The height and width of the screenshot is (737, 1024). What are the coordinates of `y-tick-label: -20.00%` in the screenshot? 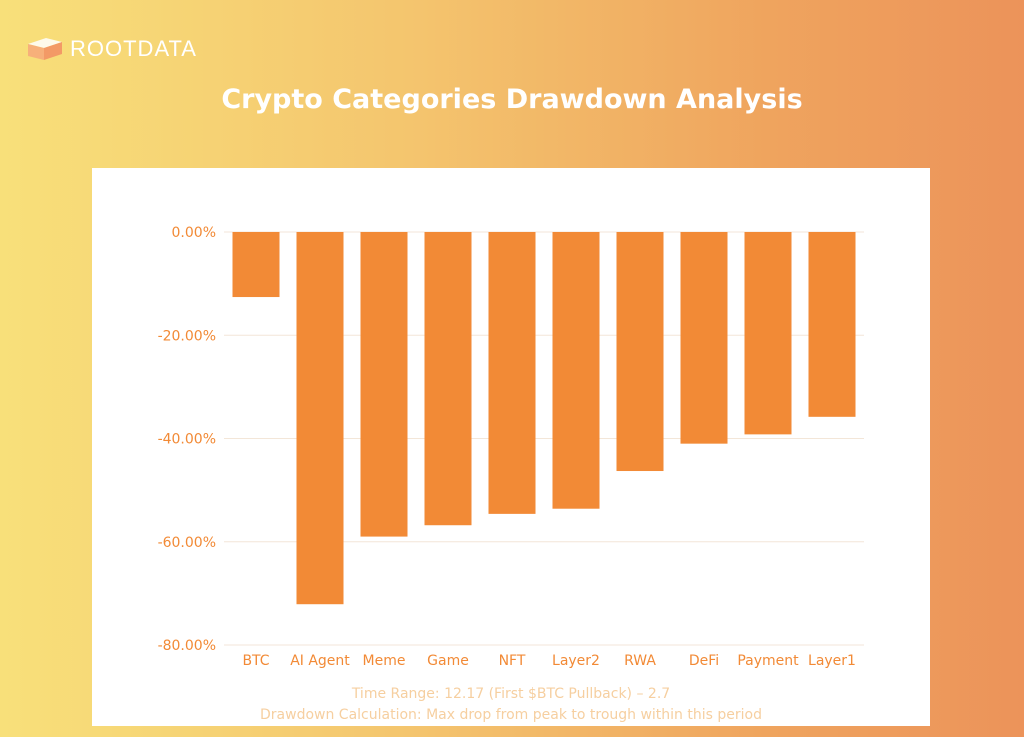 It's located at (187, 336).